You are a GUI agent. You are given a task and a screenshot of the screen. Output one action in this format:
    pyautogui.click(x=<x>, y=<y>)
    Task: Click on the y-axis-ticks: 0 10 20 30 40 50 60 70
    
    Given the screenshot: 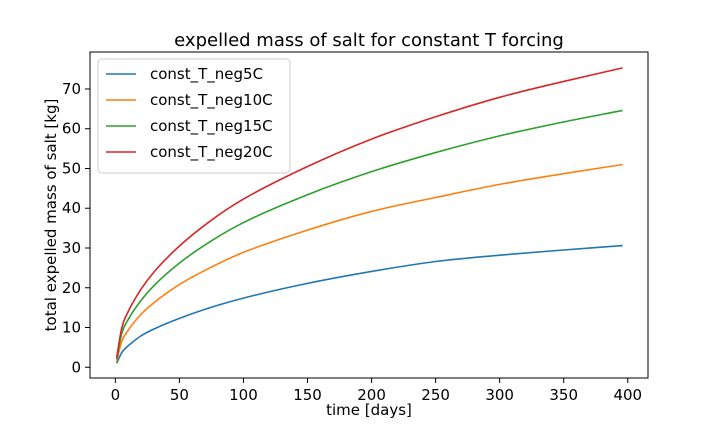 What is the action you would take?
    pyautogui.click(x=76, y=228)
    